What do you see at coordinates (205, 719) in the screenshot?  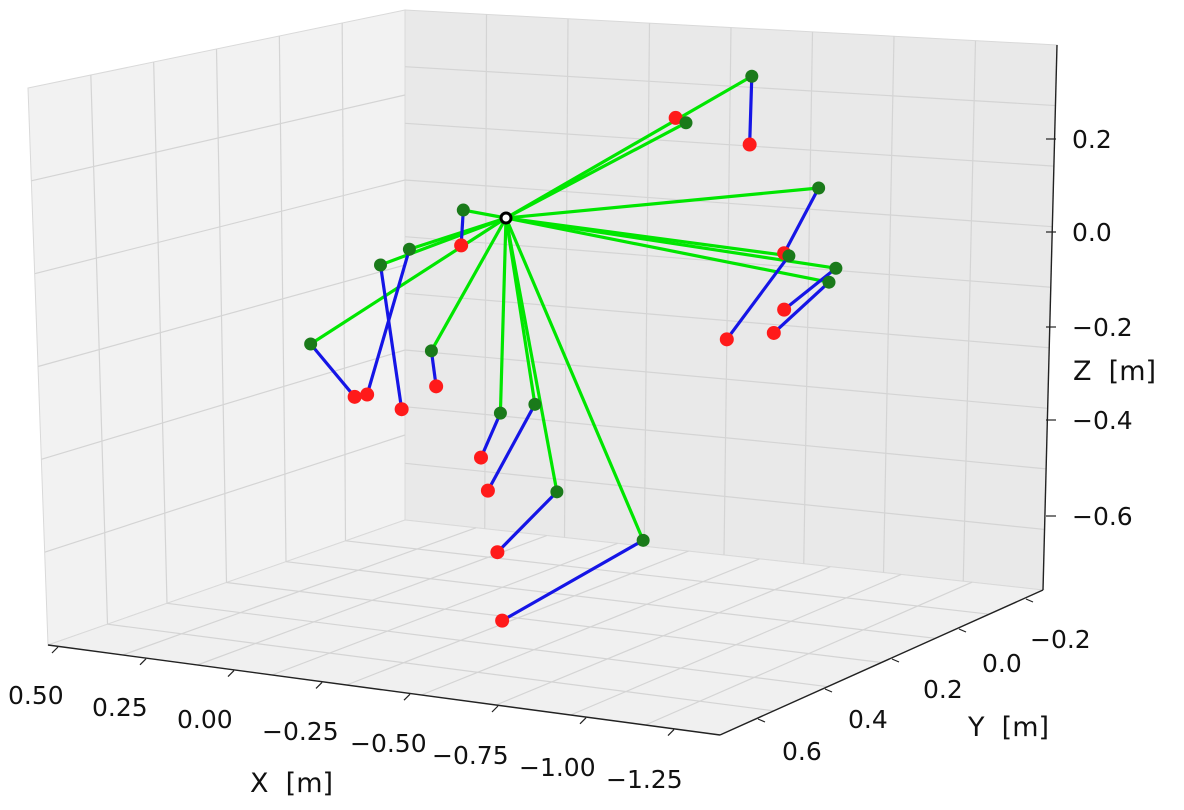 I see `x-tick-label: 0.00` at bounding box center [205, 719].